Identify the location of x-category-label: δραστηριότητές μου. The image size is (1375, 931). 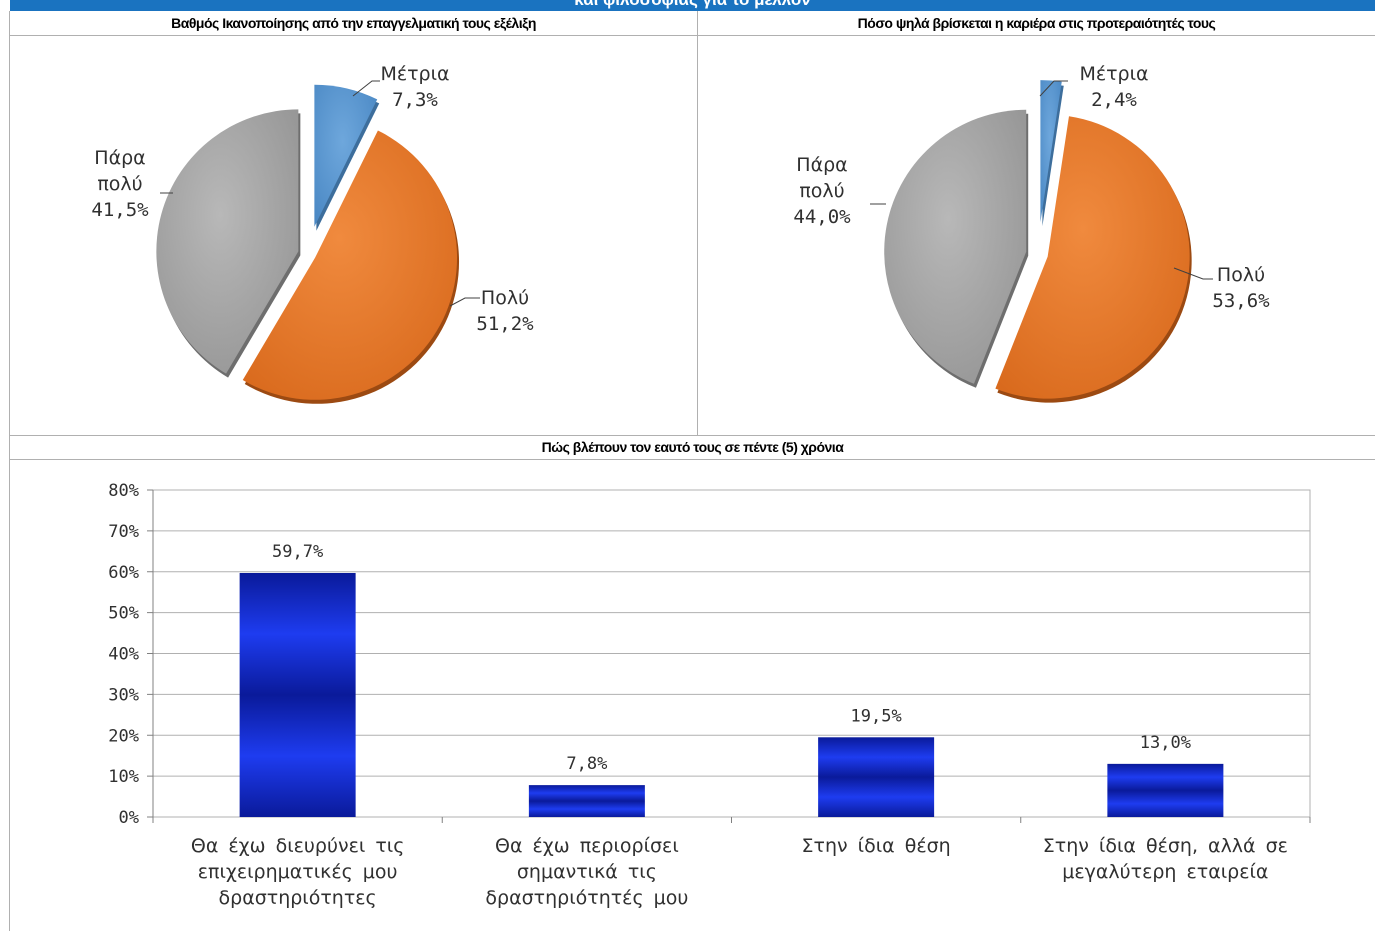
(586, 898).